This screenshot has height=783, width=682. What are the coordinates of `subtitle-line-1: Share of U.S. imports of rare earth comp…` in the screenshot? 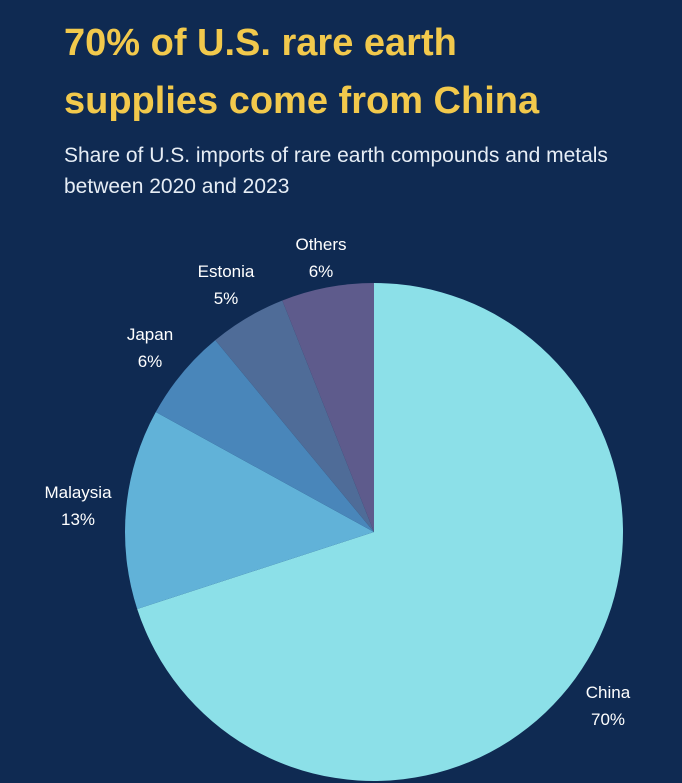 It's located at (336, 155).